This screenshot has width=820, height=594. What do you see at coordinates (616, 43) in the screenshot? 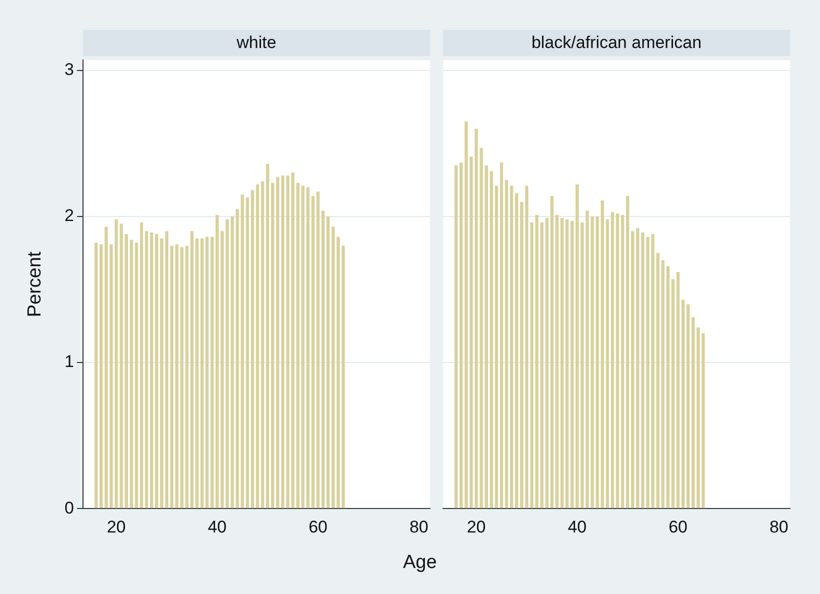
I see `chart-title: black/african american` at bounding box center [616, 43].